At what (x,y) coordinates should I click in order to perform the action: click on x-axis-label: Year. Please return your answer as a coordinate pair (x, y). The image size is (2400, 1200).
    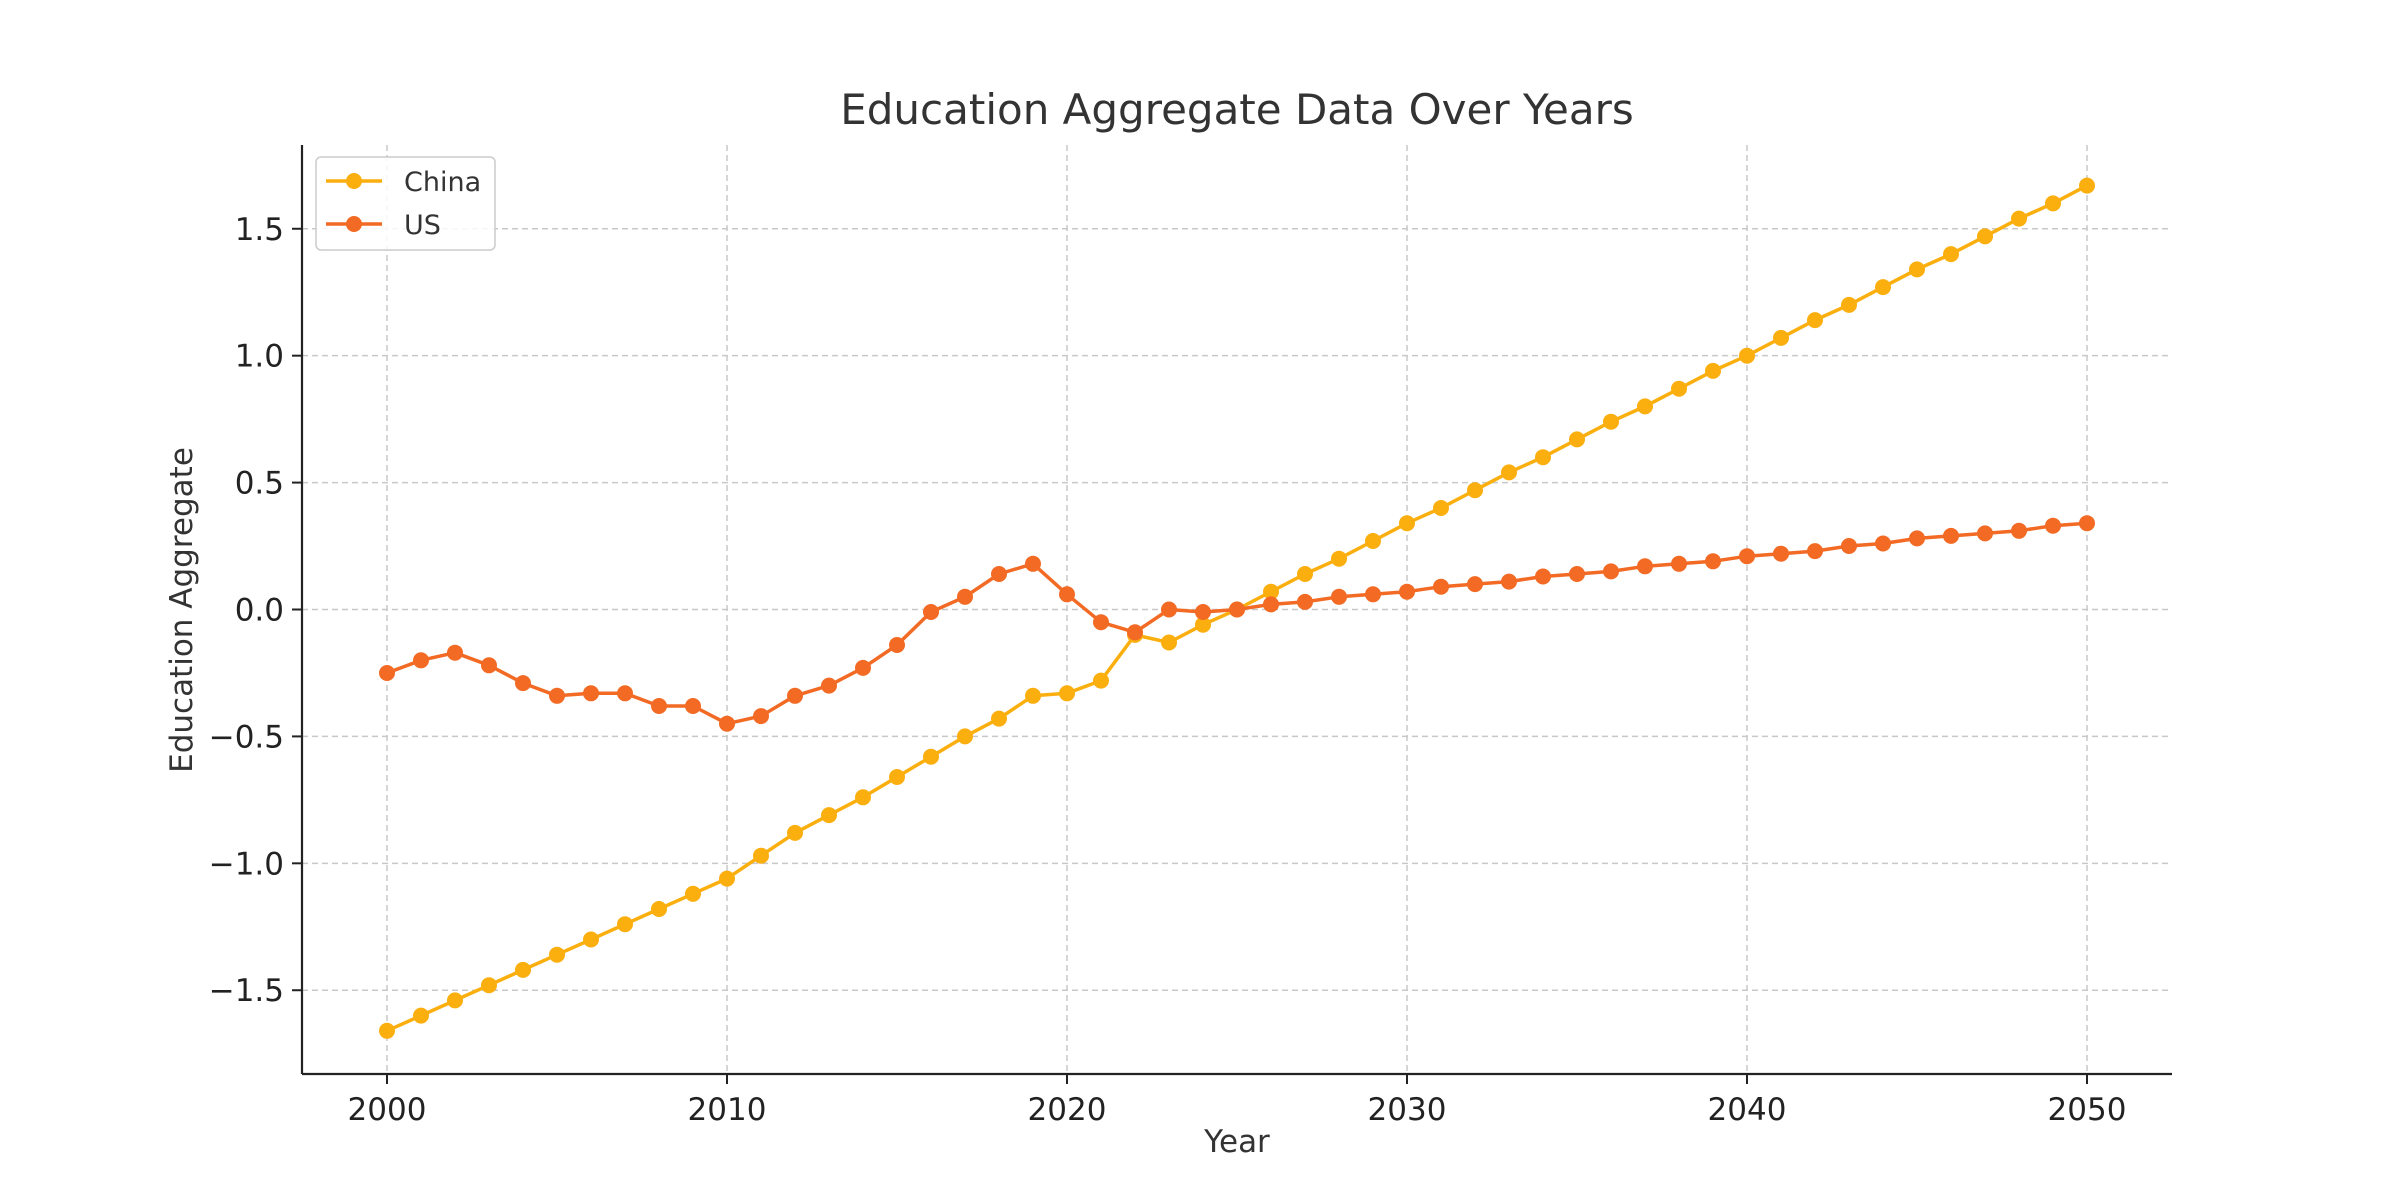
    Looking at the image, I should click on (1236, 1142).